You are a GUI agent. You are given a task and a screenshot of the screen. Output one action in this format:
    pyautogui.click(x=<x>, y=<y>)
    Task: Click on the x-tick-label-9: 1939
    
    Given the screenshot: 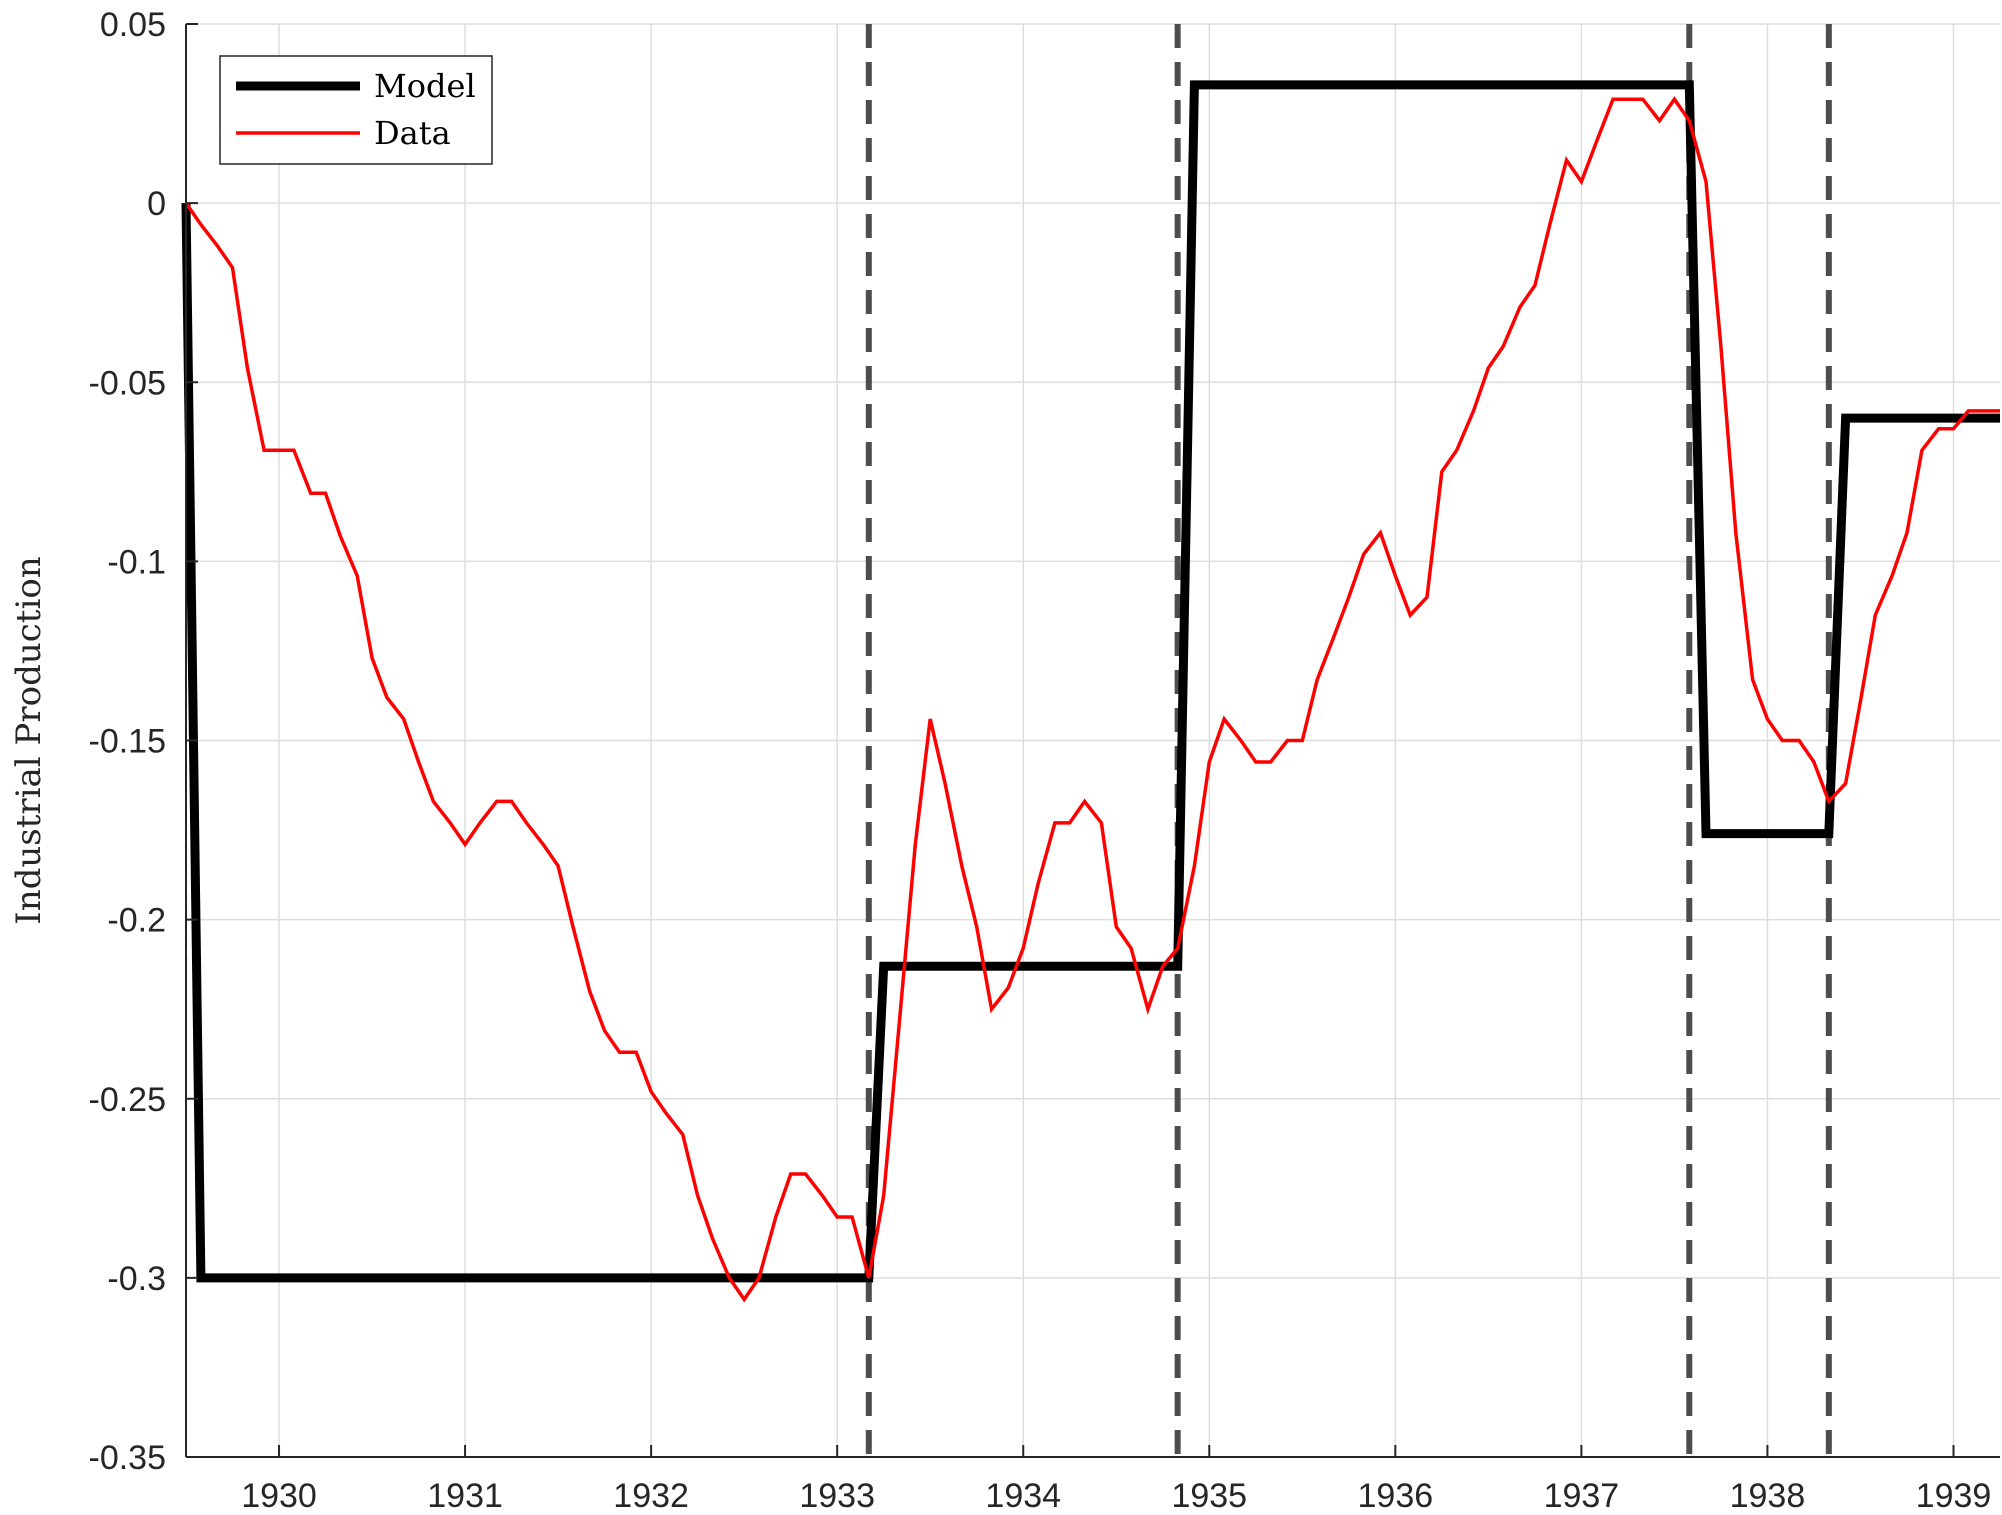 What is the action you would take?
    pyautogui.click(x=1954, y=1496)
    